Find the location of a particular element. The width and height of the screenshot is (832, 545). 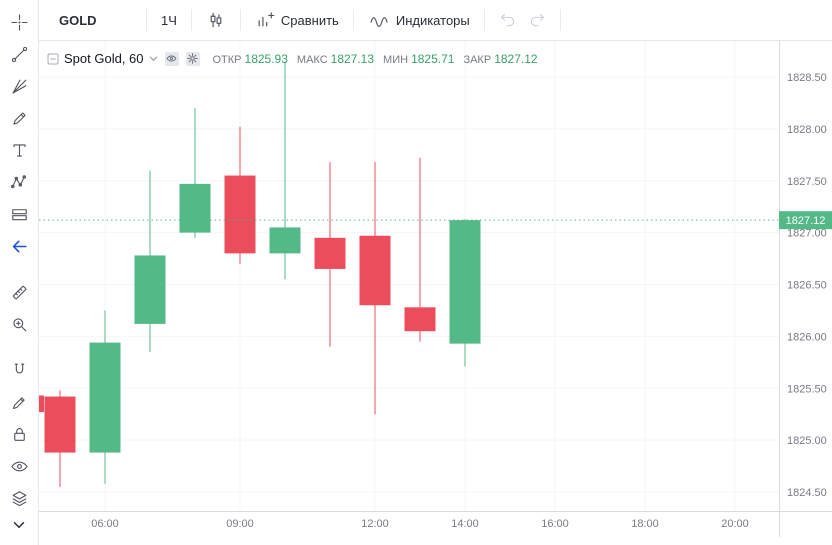

interval-label: 1Ч is located at coordinates (169, 20).